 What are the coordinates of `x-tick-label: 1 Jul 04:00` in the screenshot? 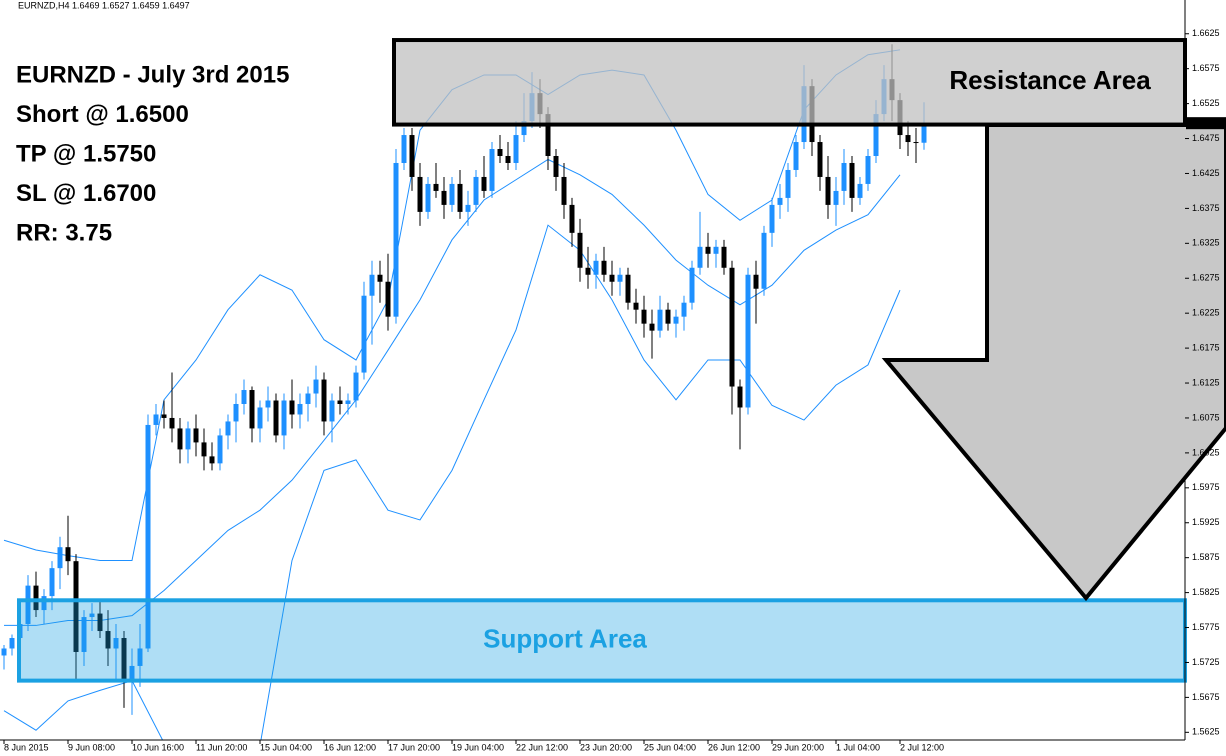 It's located at (858, 747).